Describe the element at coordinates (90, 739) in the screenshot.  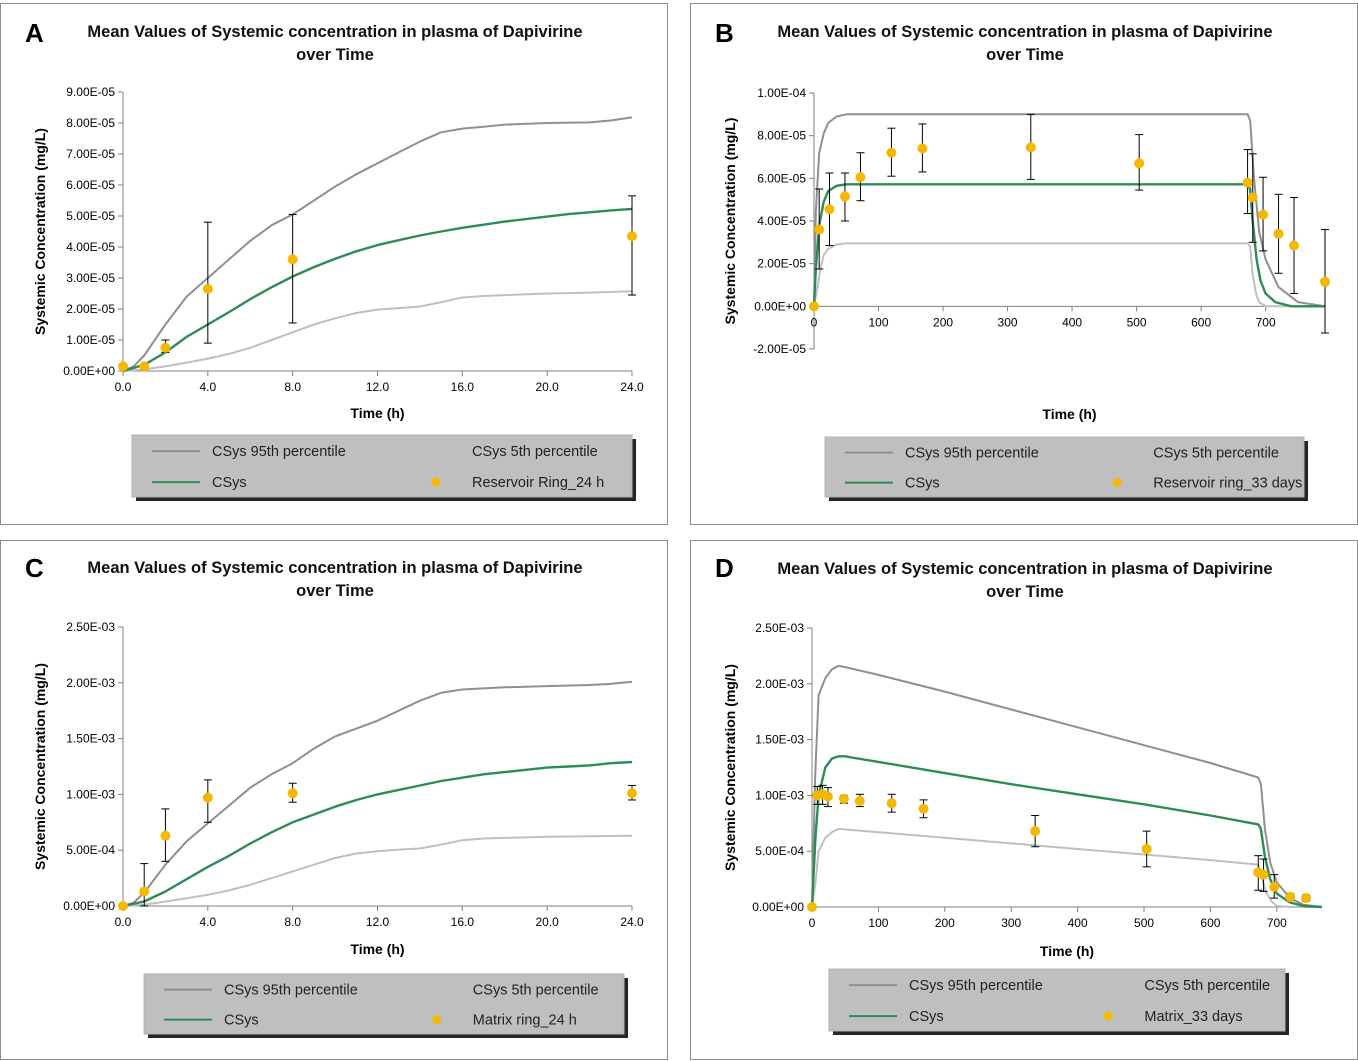
I see `y-tick-label: 1.50E-03` at that location.